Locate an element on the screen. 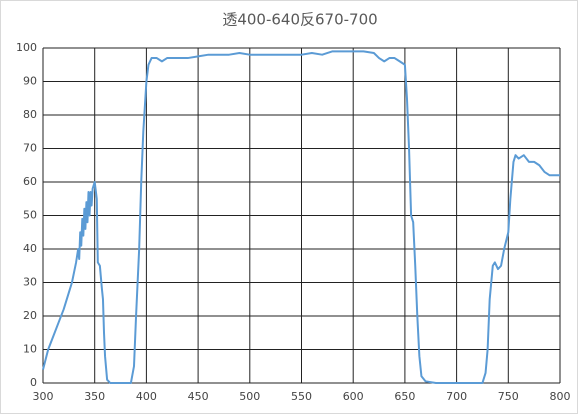  x-tick-label: 350 is located at coordinates (94, 396).